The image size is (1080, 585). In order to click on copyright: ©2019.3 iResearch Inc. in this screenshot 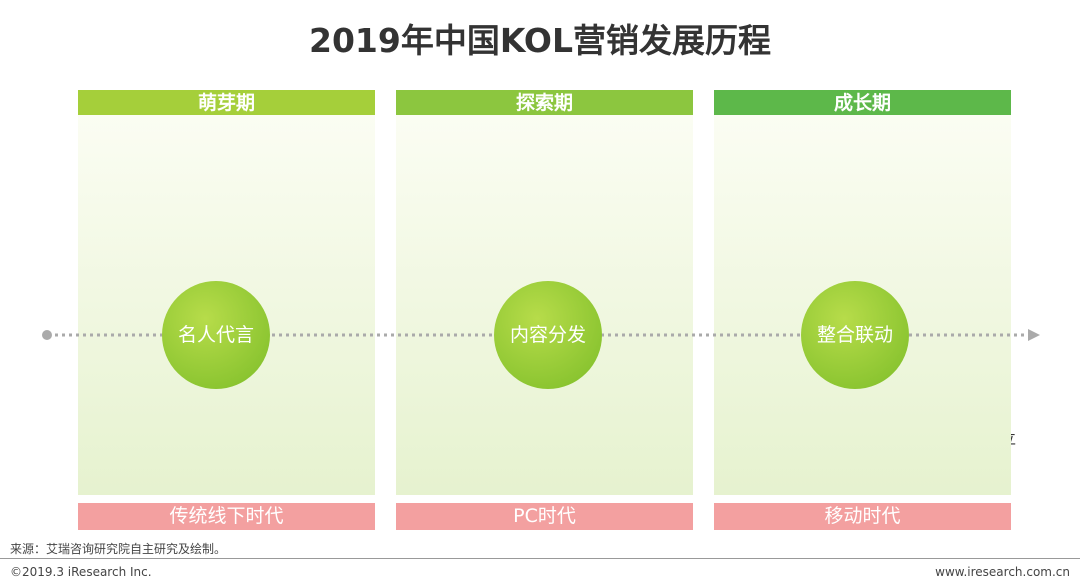, I will do `click(81, 572)`.